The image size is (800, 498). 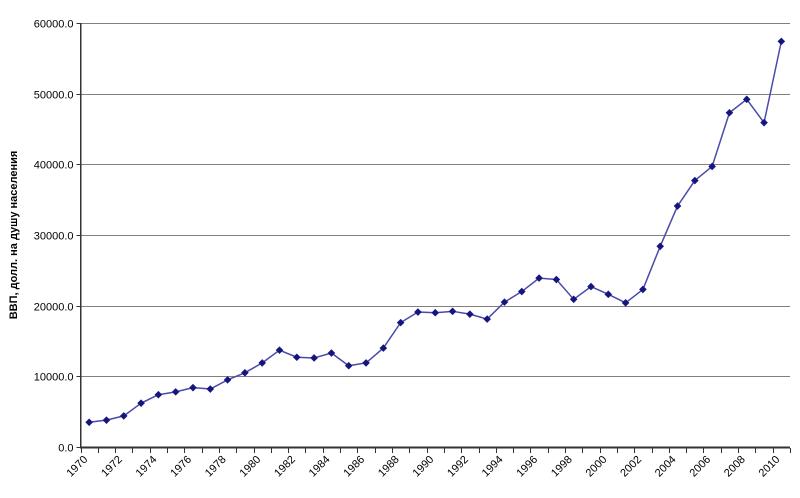 I want to click on x-tick-label: 1988, so click(x=389, y=467).